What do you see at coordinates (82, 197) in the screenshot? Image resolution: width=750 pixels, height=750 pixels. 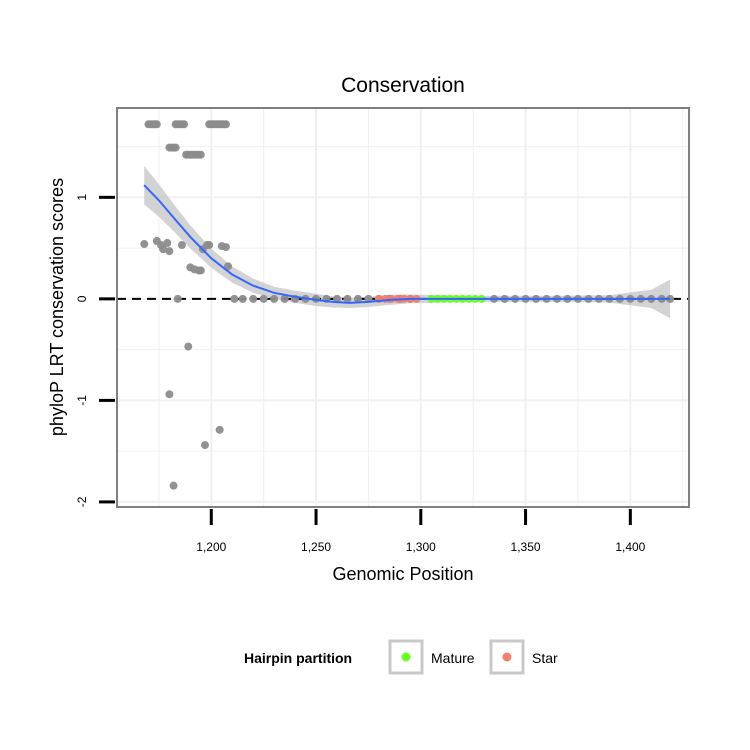 I see `y-tick-label: 1` at bounding box center [82, 197].